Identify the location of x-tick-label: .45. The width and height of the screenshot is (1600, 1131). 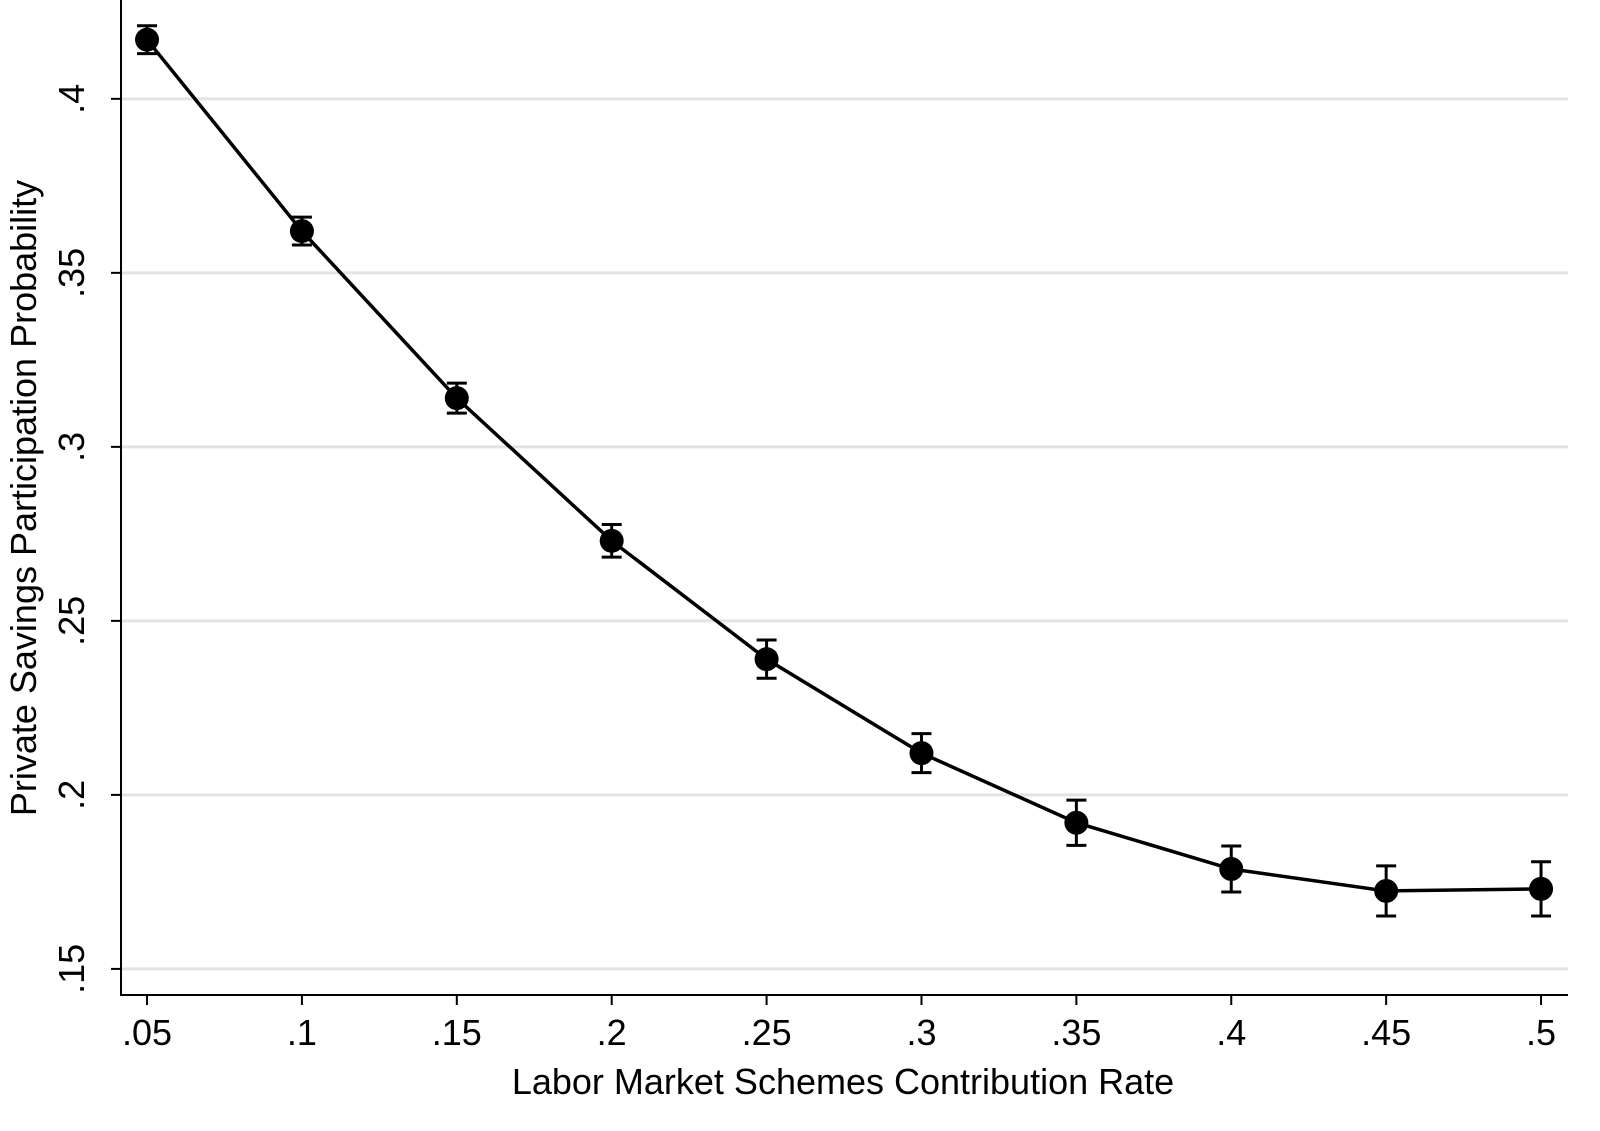
(1386, 1032).